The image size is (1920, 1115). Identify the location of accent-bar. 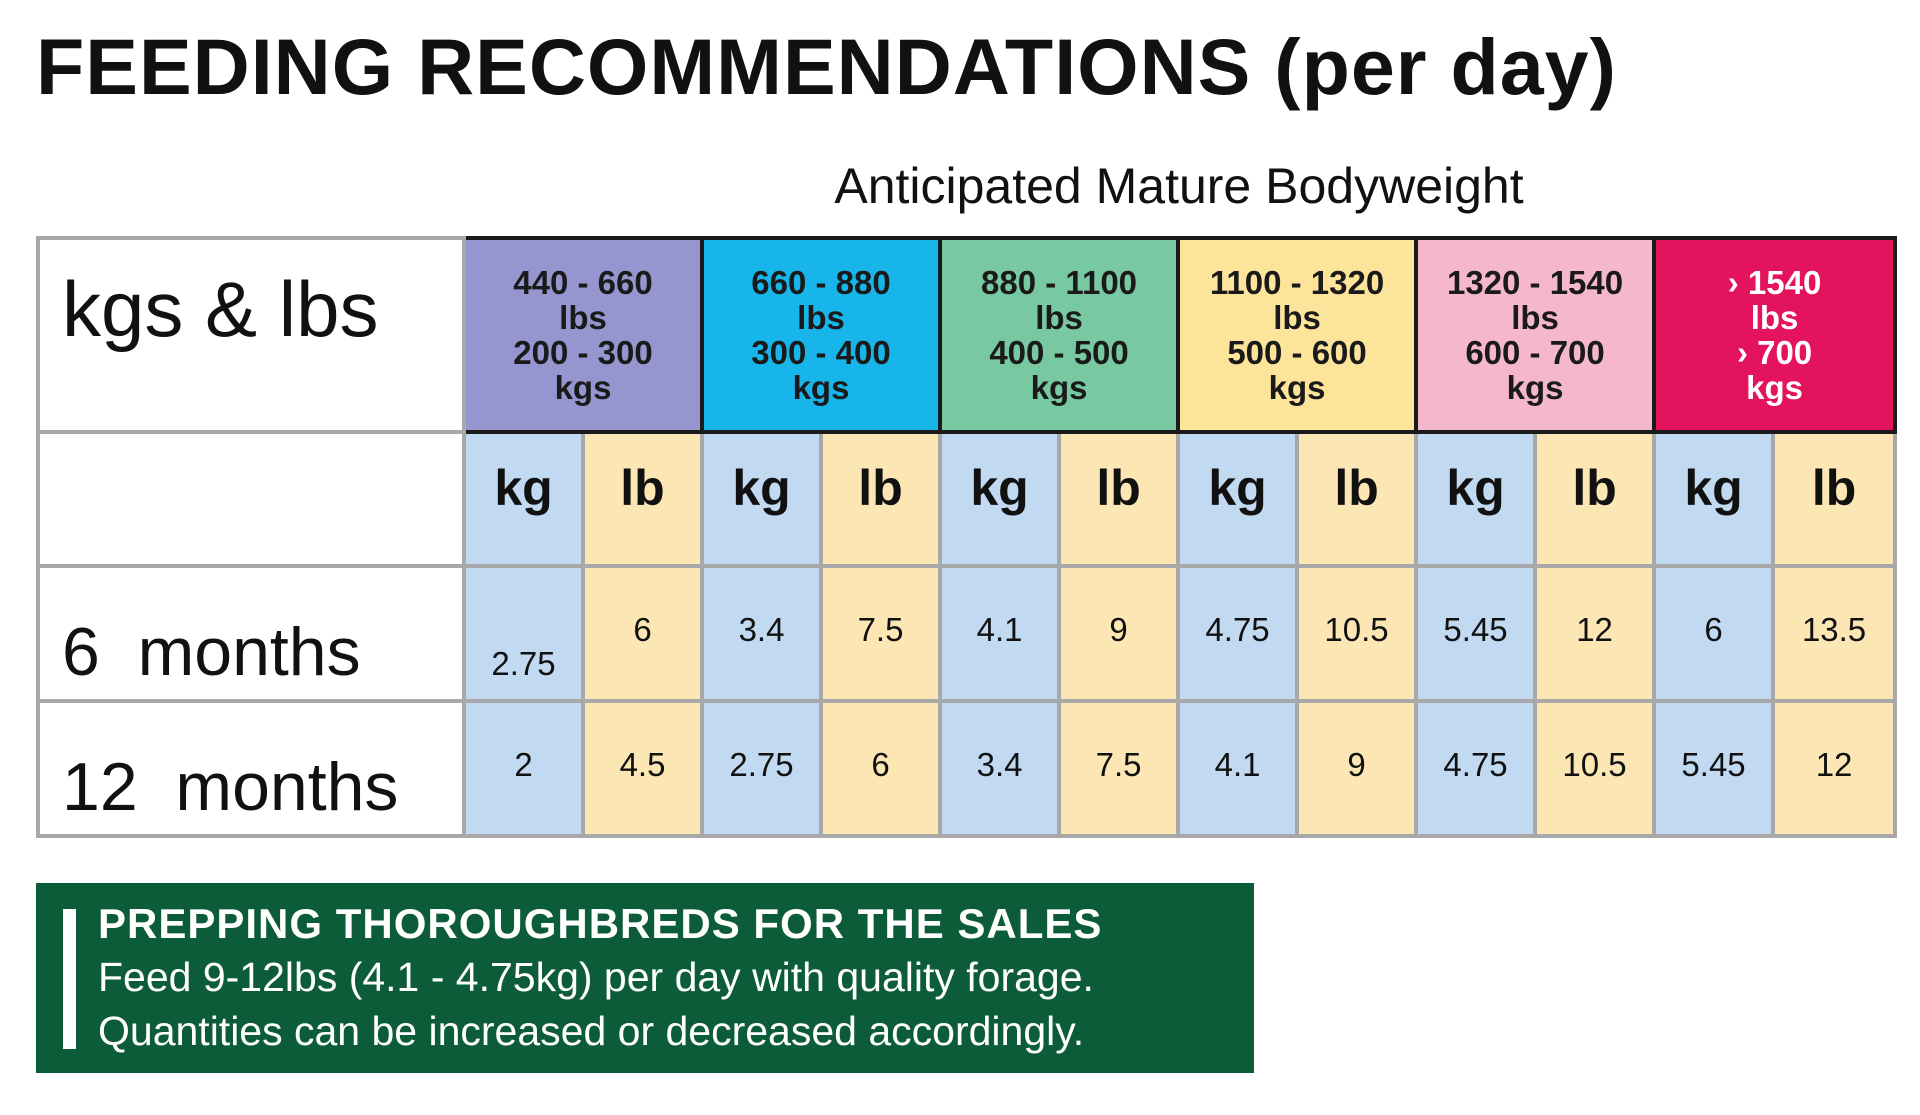
(69, 979).